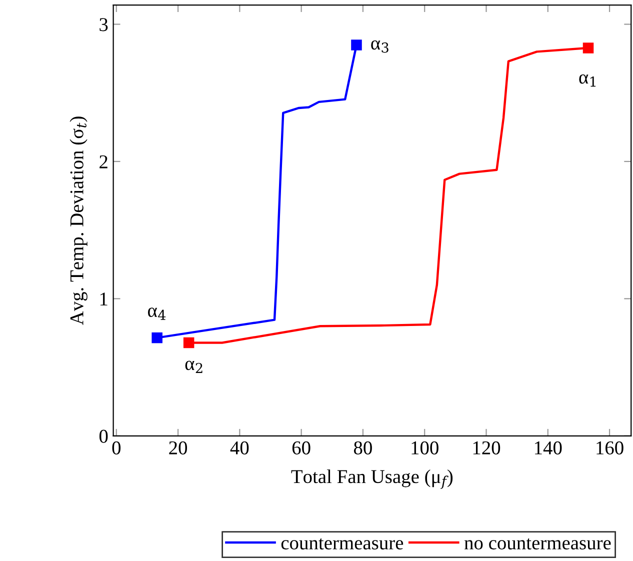 Image resolution: width=633 pixels, height=561 pixels. What do you see at coordinates (379, 46) in the screenshot?
I see `annotation: α$_{3}$` at bounding box center [379, 46].